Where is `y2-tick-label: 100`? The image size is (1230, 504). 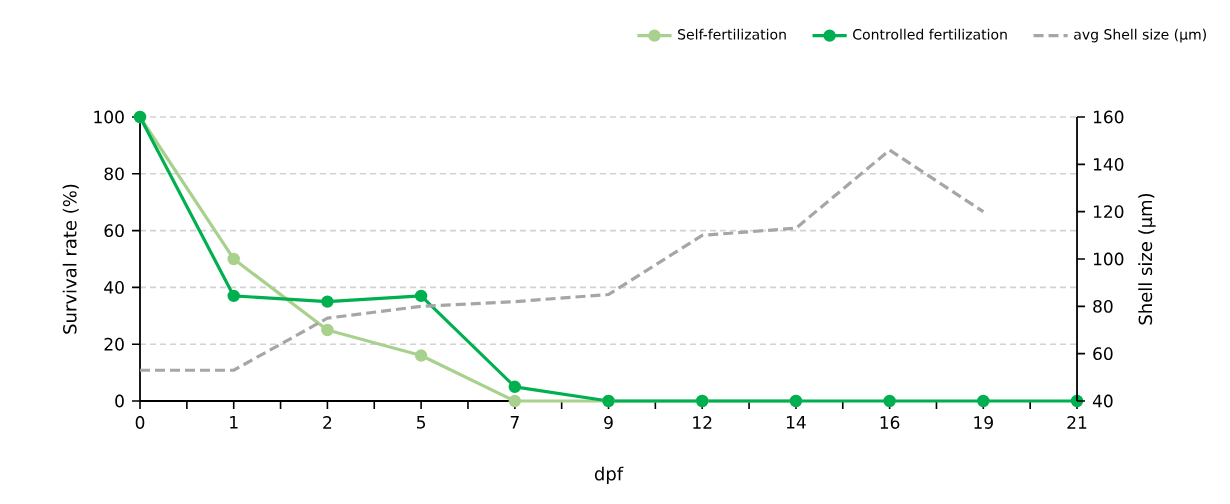
y2-tick-label: 100 is located at coordinates (1108, 259).